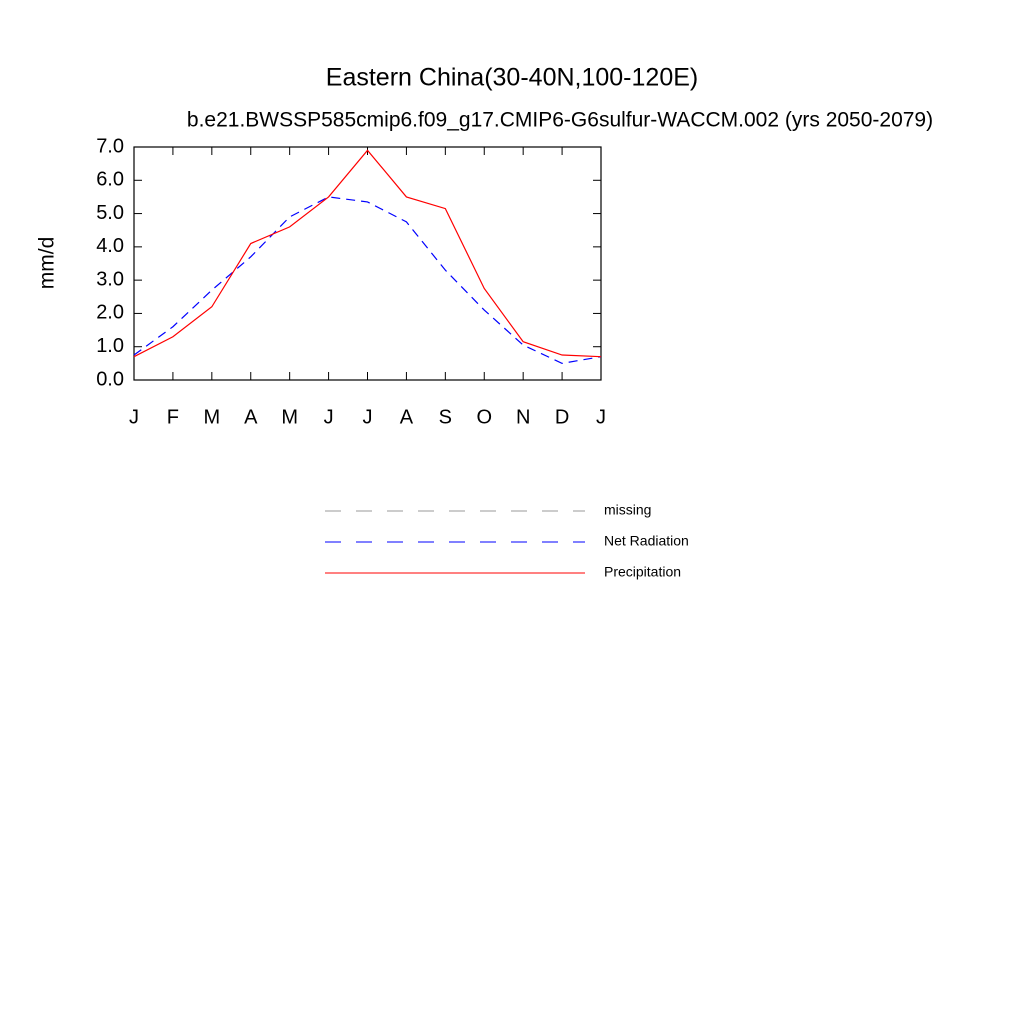 The image size is (1024, 1024). What do you see at coordinates (642, 572) in the screenshot?
I see `legend-label: Precipitation` at bounding box center [642, 572].